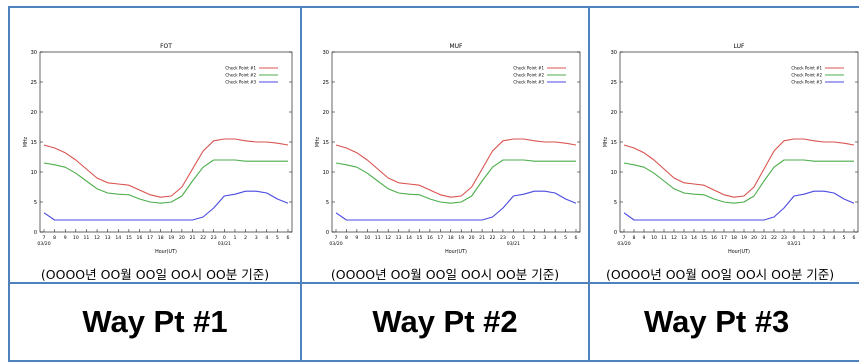 This screenshot has height=364, width=859. I want to click on x-tick-label: 4, so click(266, 238).